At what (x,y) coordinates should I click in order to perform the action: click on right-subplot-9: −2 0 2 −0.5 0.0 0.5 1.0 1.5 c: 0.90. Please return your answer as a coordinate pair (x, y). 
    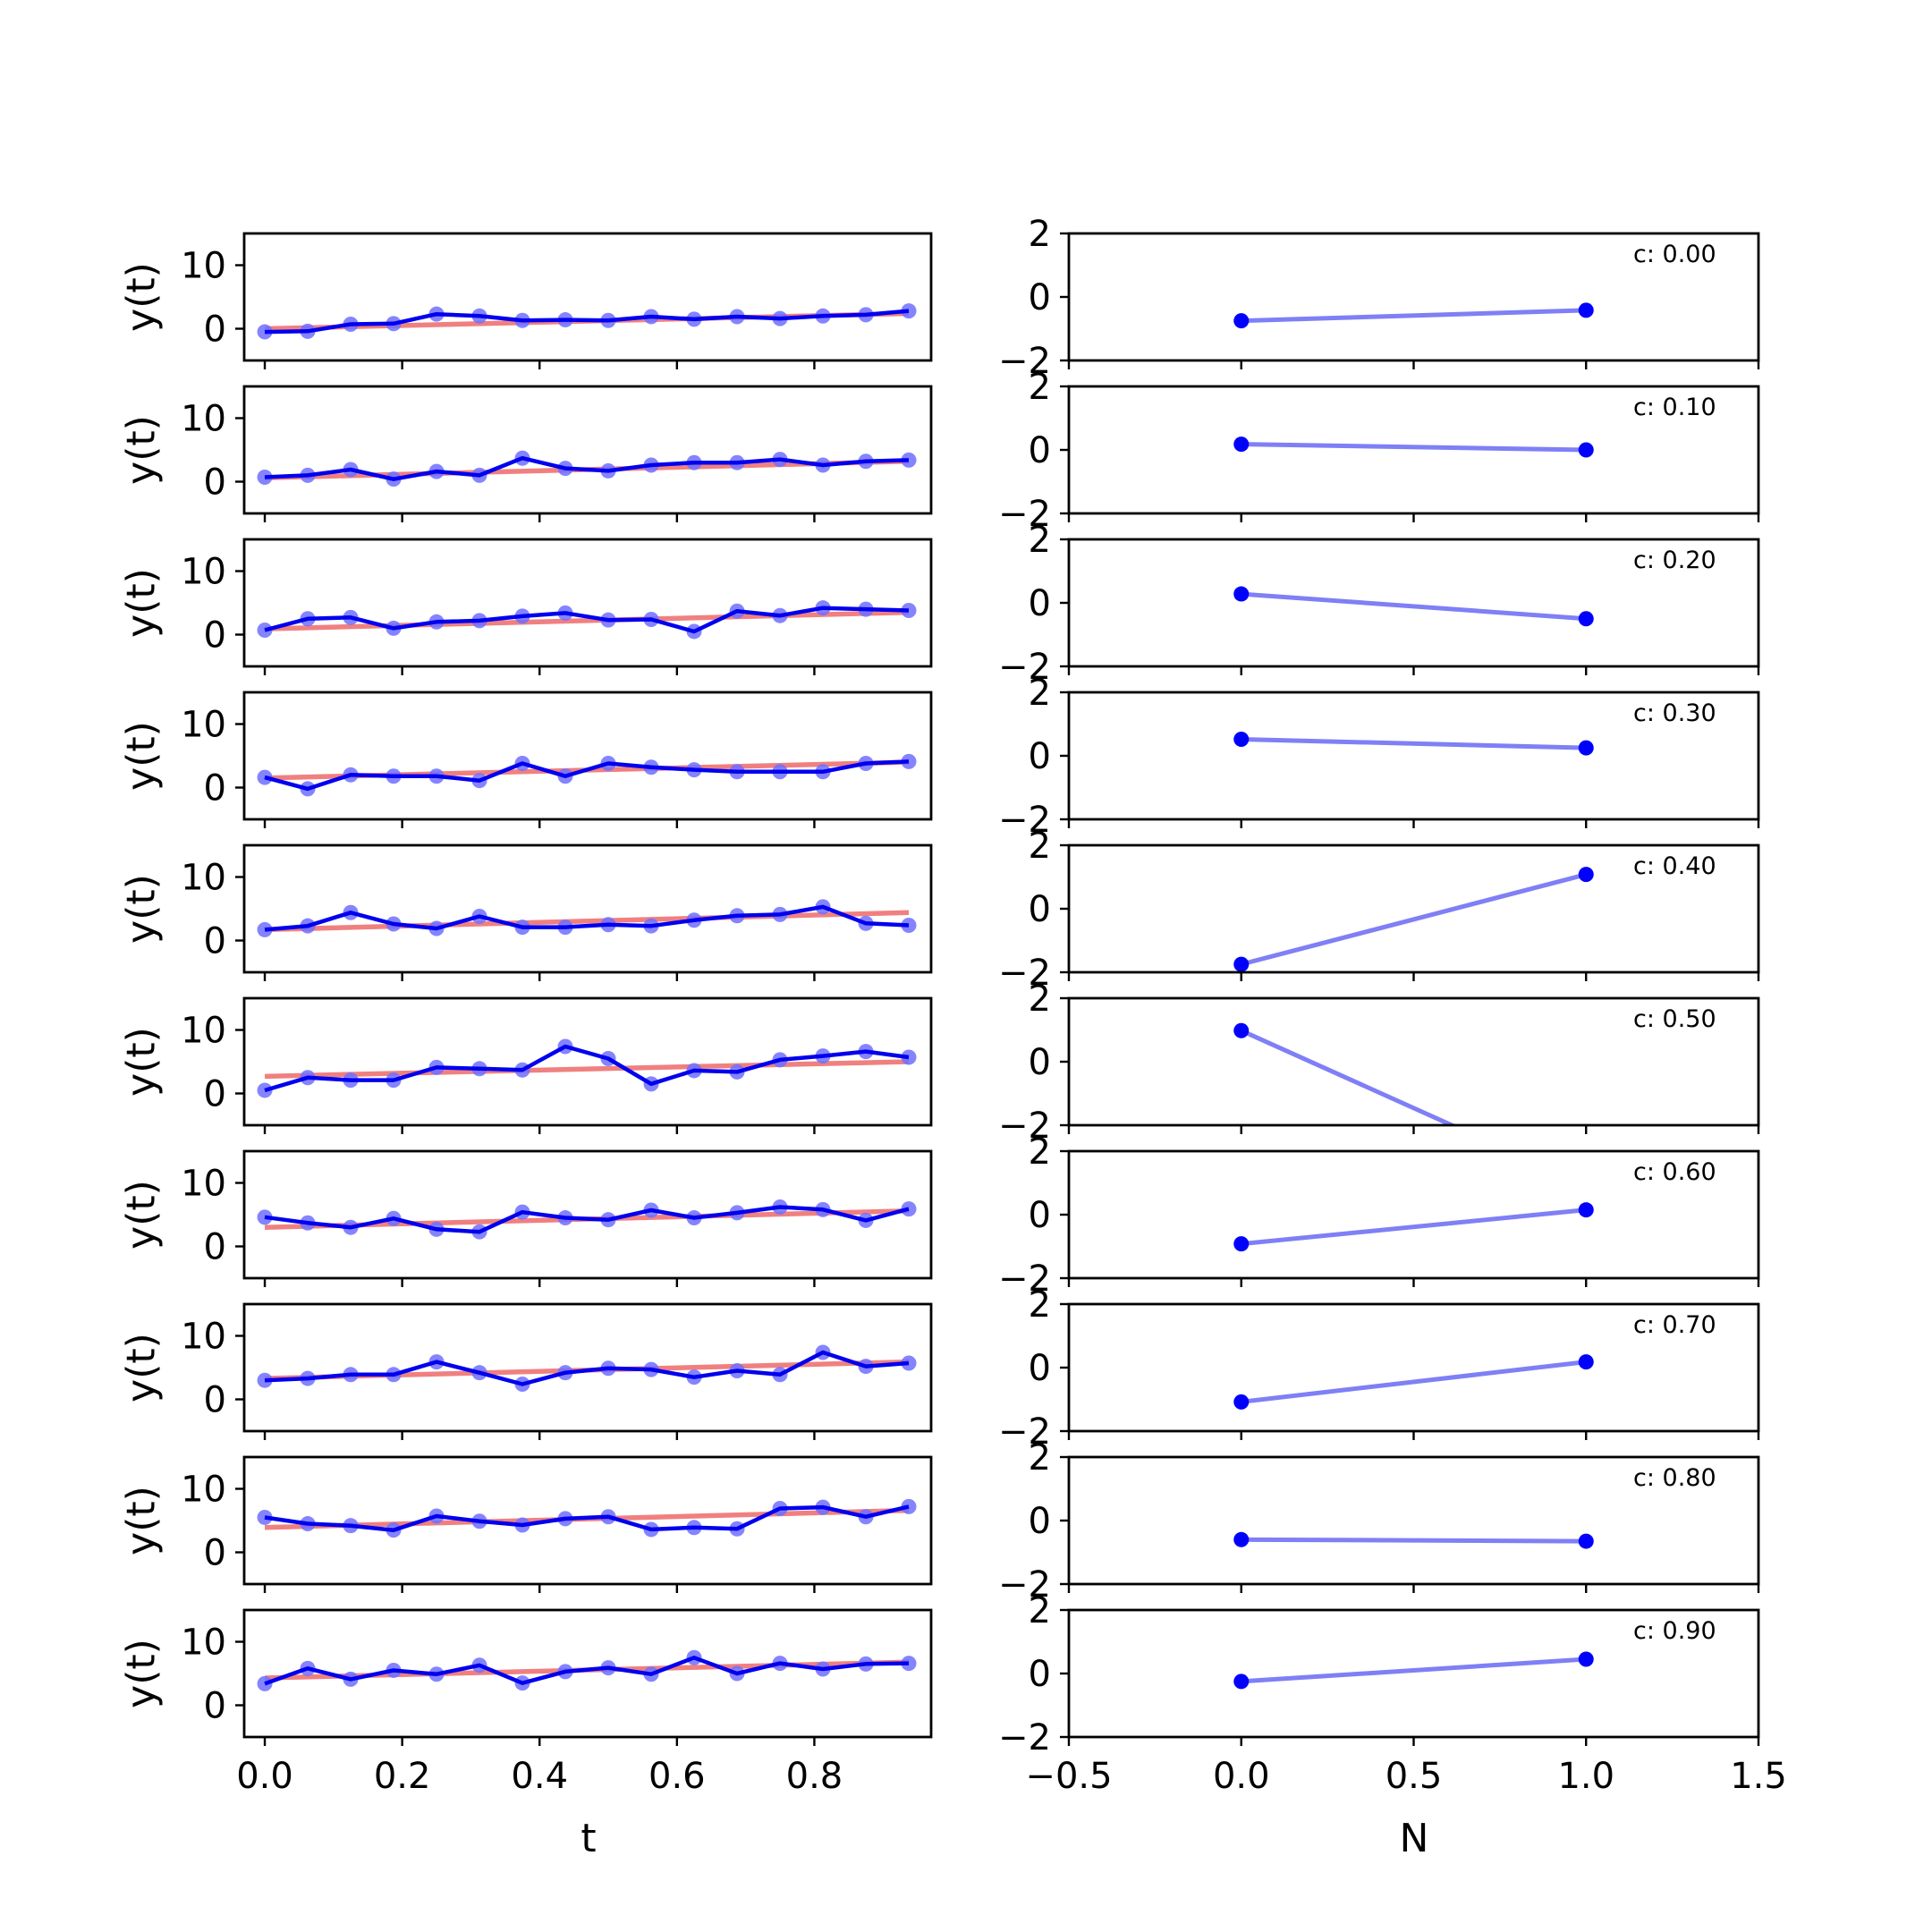
    Looking at the image, I should click on (1392, 1693).